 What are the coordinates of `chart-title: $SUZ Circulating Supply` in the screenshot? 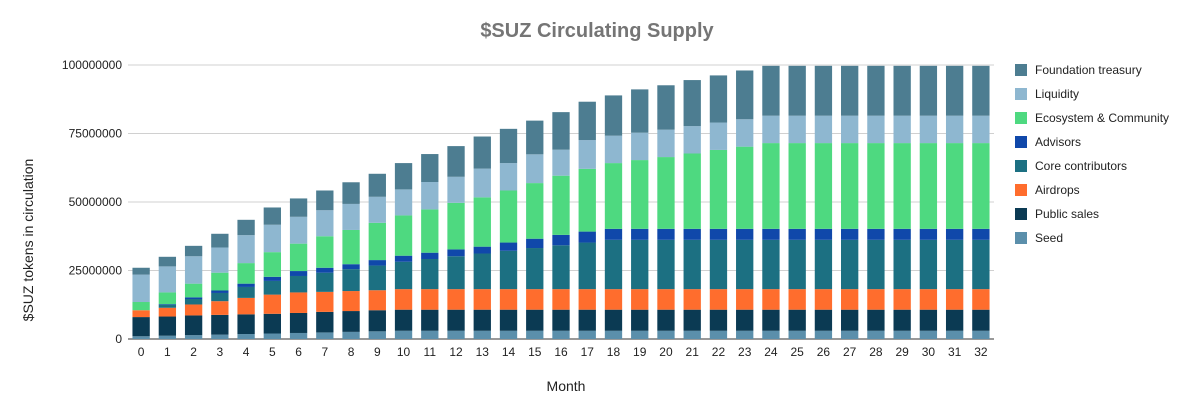 It's located at (597, 31).